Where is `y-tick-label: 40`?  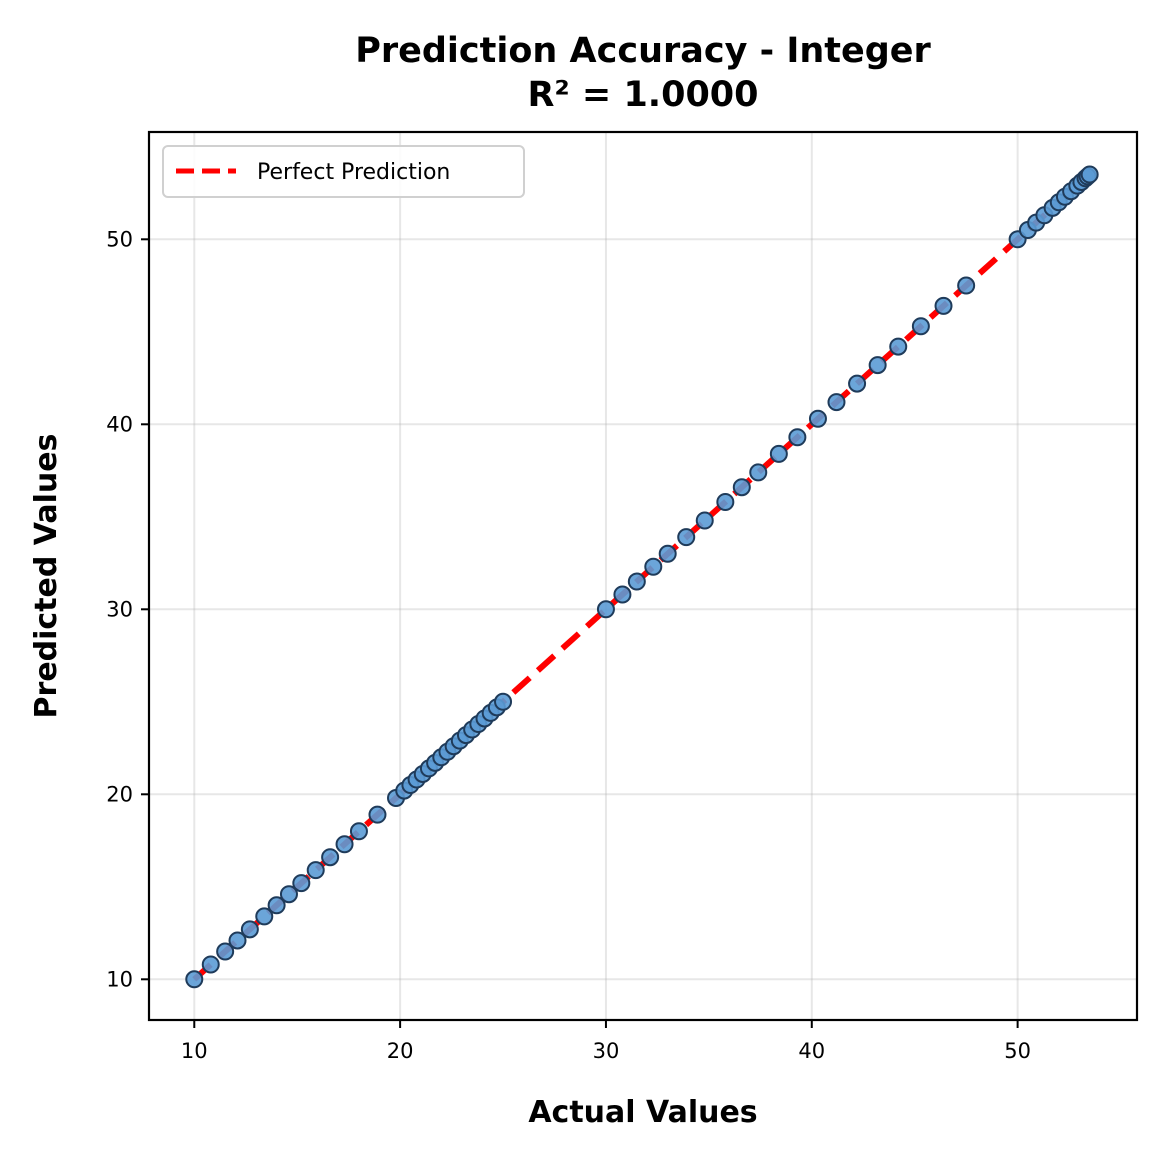 y-tick-label: 40 is located at coordinates (119, 424).